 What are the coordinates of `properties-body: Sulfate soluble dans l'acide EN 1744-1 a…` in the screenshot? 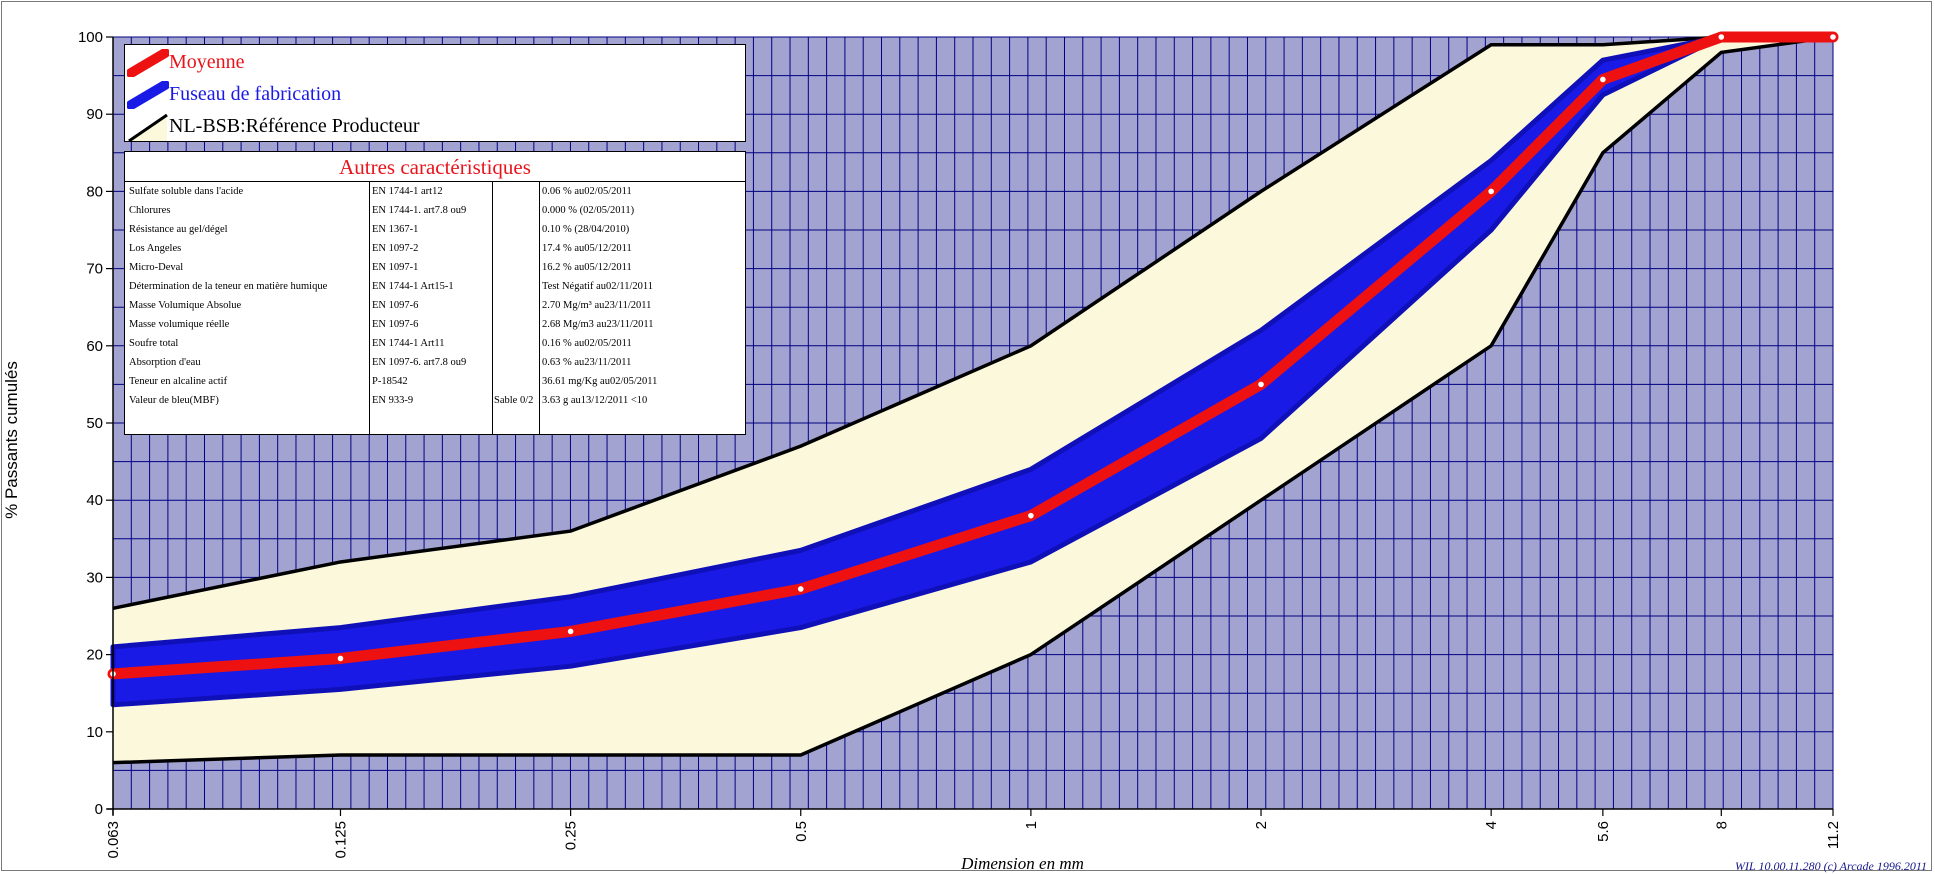 It's located at (435, 308).